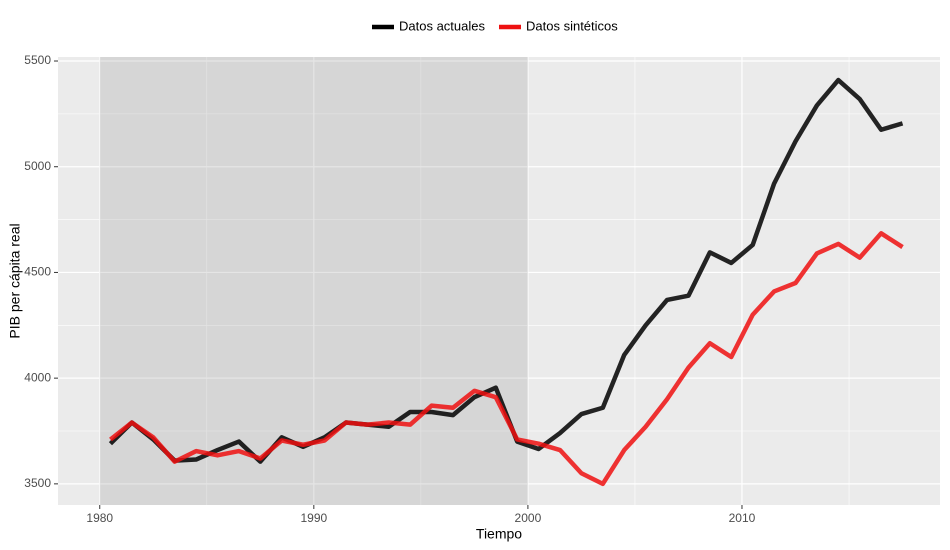 Image resolution: width=950 pixels, height=550 pixels. I want to click on y-tick-label: 5500, so click(37, 60).